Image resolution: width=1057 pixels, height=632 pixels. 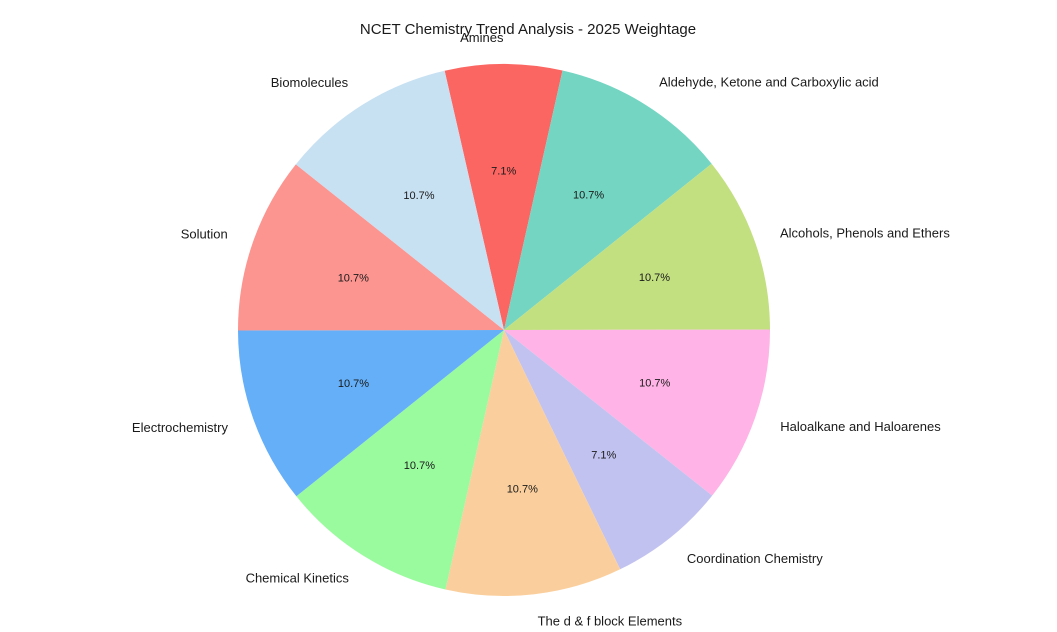 What do you see at coordinates (419, 466) in the screenshot?
I see `pie-percent-label-chemical-kinetics: 10.7%` at bounding box center [419, 466].